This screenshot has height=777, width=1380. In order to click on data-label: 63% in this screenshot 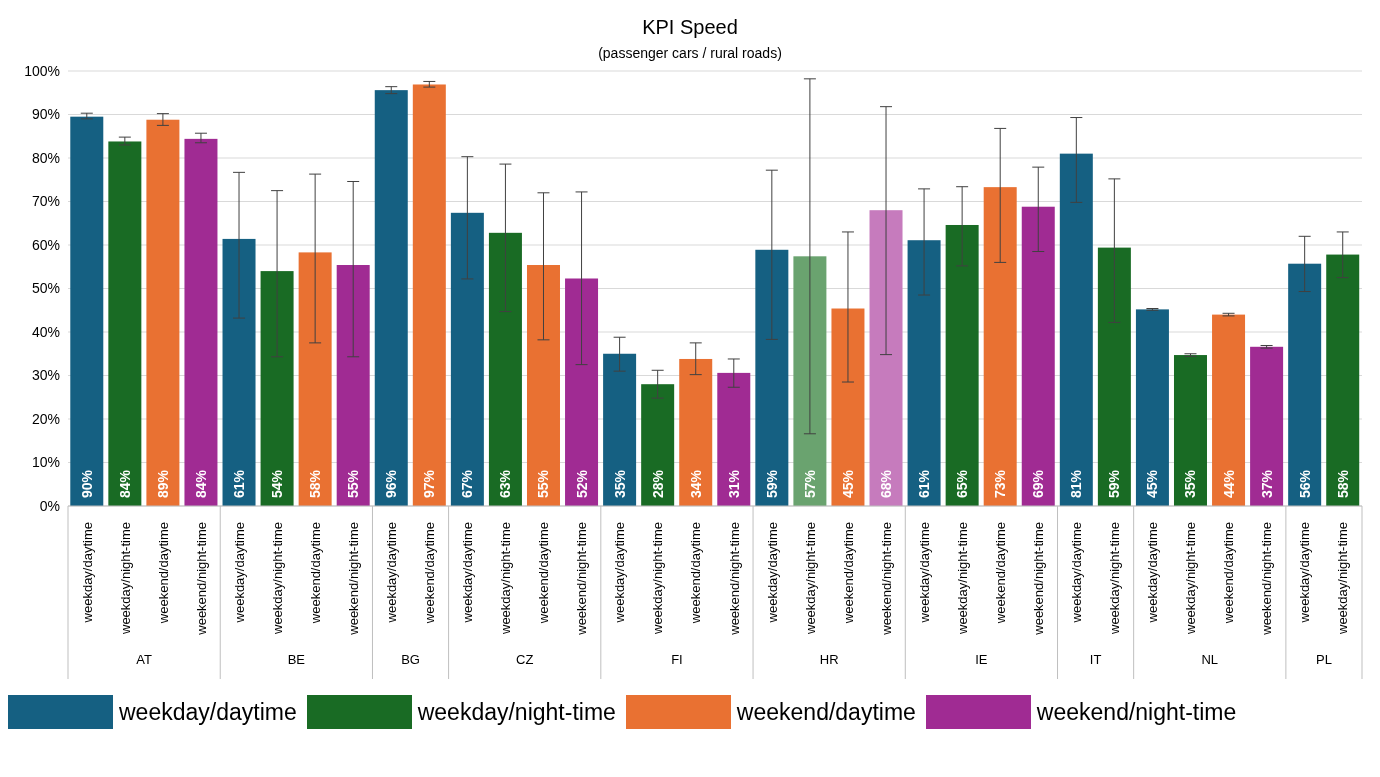, I will do `click(505, 483)`.